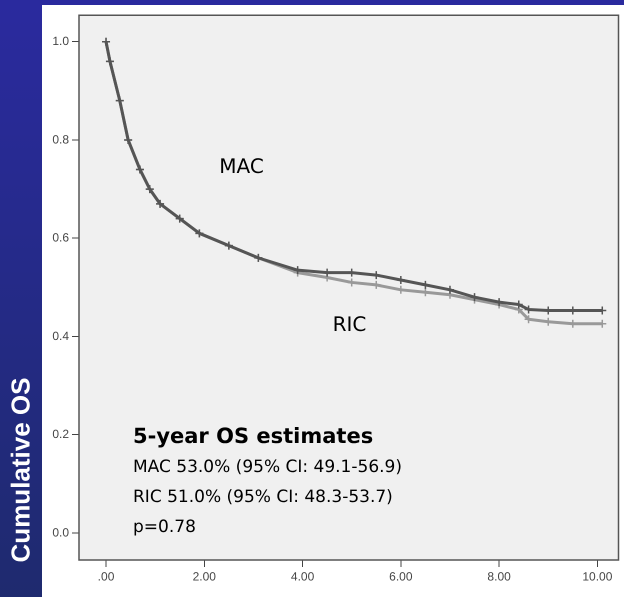 This screenshot has width=624, height=597. I want to click on x-tick-label: 2.00, so click(204, 577).